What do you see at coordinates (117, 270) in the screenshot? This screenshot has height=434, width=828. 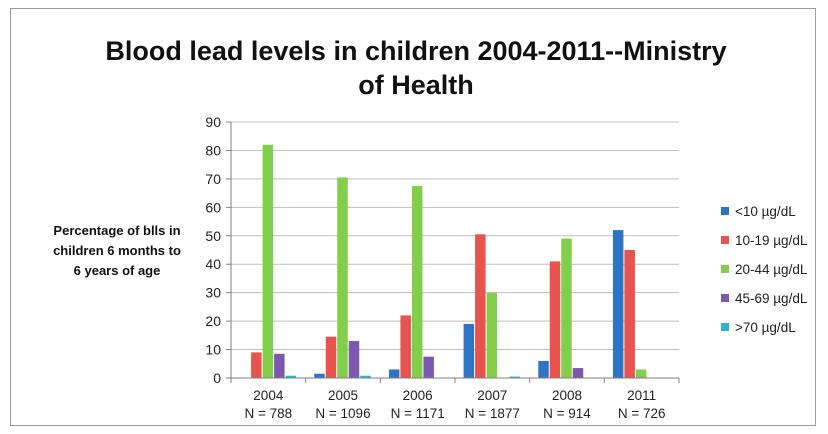 I see `y-axis-label-line-3: 6 years of age` at bounding box center [117, 270].